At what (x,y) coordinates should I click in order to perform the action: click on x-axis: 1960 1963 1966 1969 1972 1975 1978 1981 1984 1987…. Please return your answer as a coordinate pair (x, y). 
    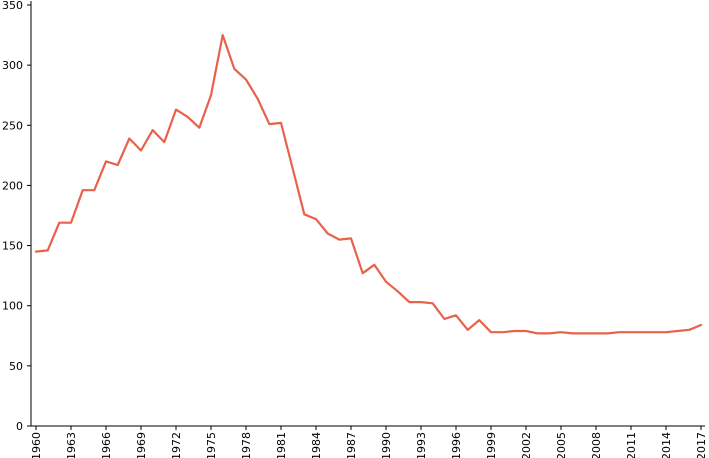
    Looking at the image, I should click on (369, 441).